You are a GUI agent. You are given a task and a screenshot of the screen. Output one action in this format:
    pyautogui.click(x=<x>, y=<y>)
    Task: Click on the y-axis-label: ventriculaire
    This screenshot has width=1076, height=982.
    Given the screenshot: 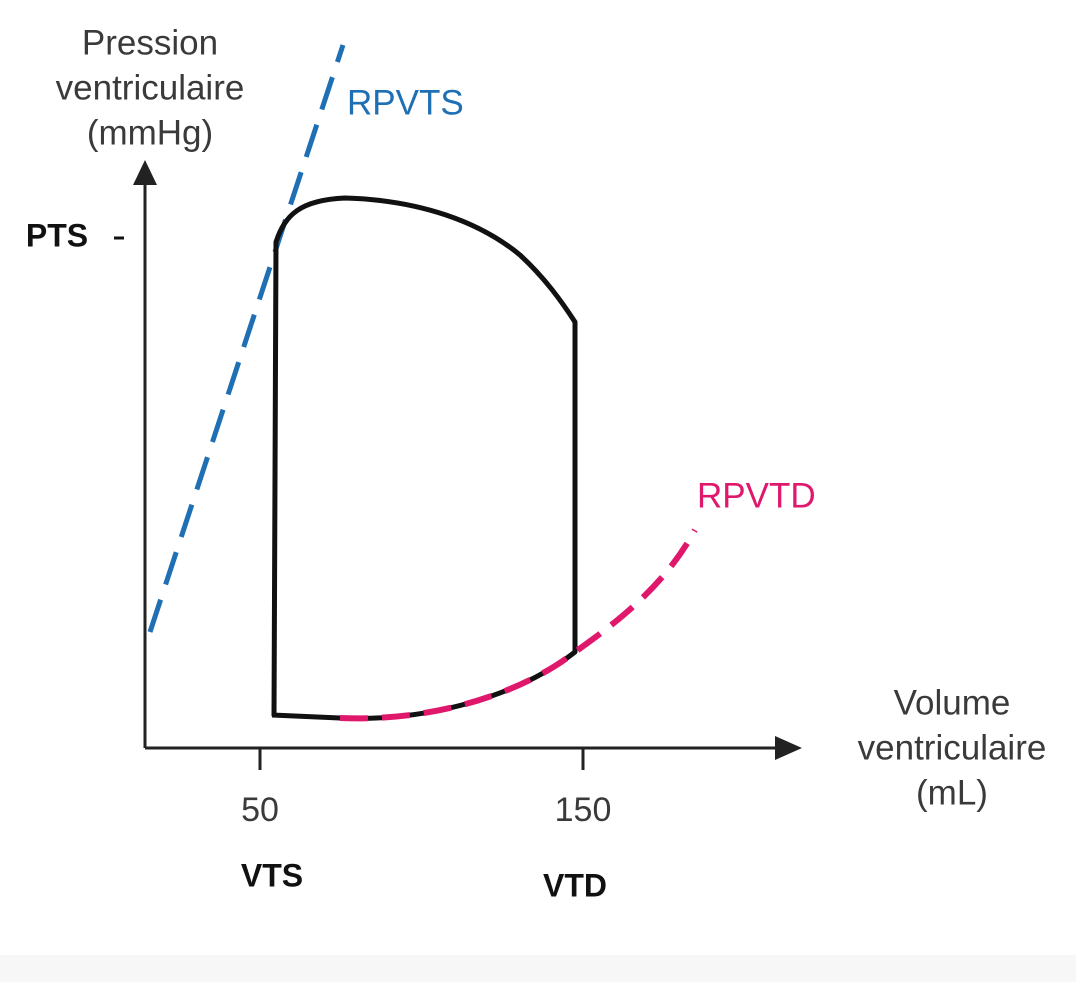 What is the action you would take?
    pyautogui.click(x=150, y=87)
    